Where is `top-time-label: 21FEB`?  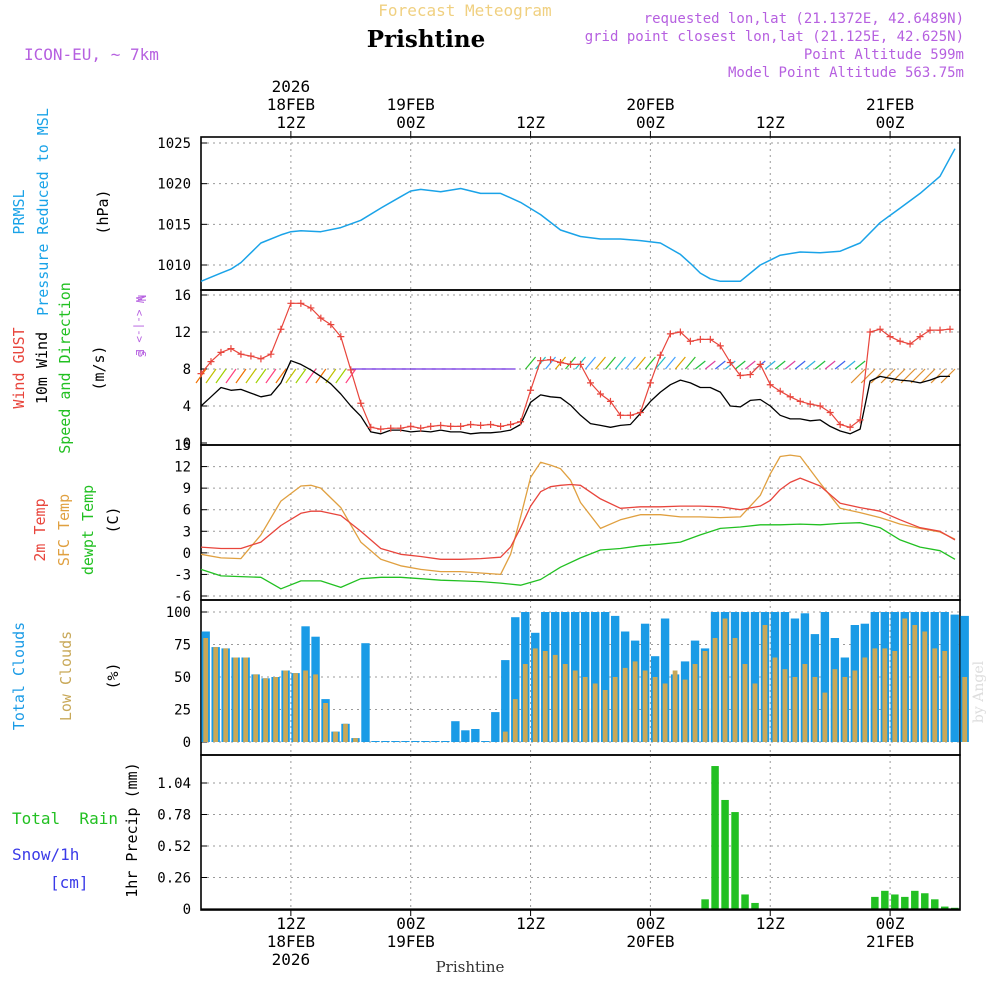
top-time-label: 21FEB is located at coordinates (890, 104).